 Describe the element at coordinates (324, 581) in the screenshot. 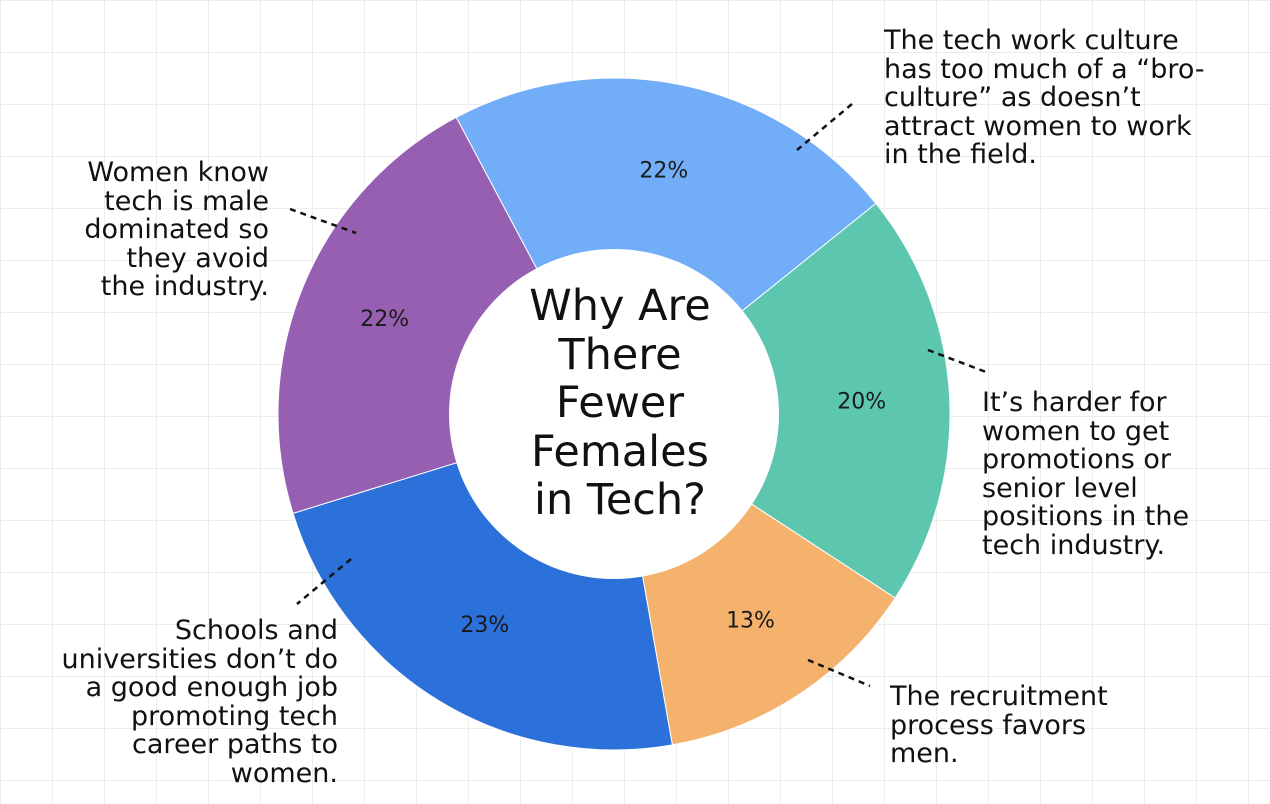

I see `leader-line-schools` at that location.